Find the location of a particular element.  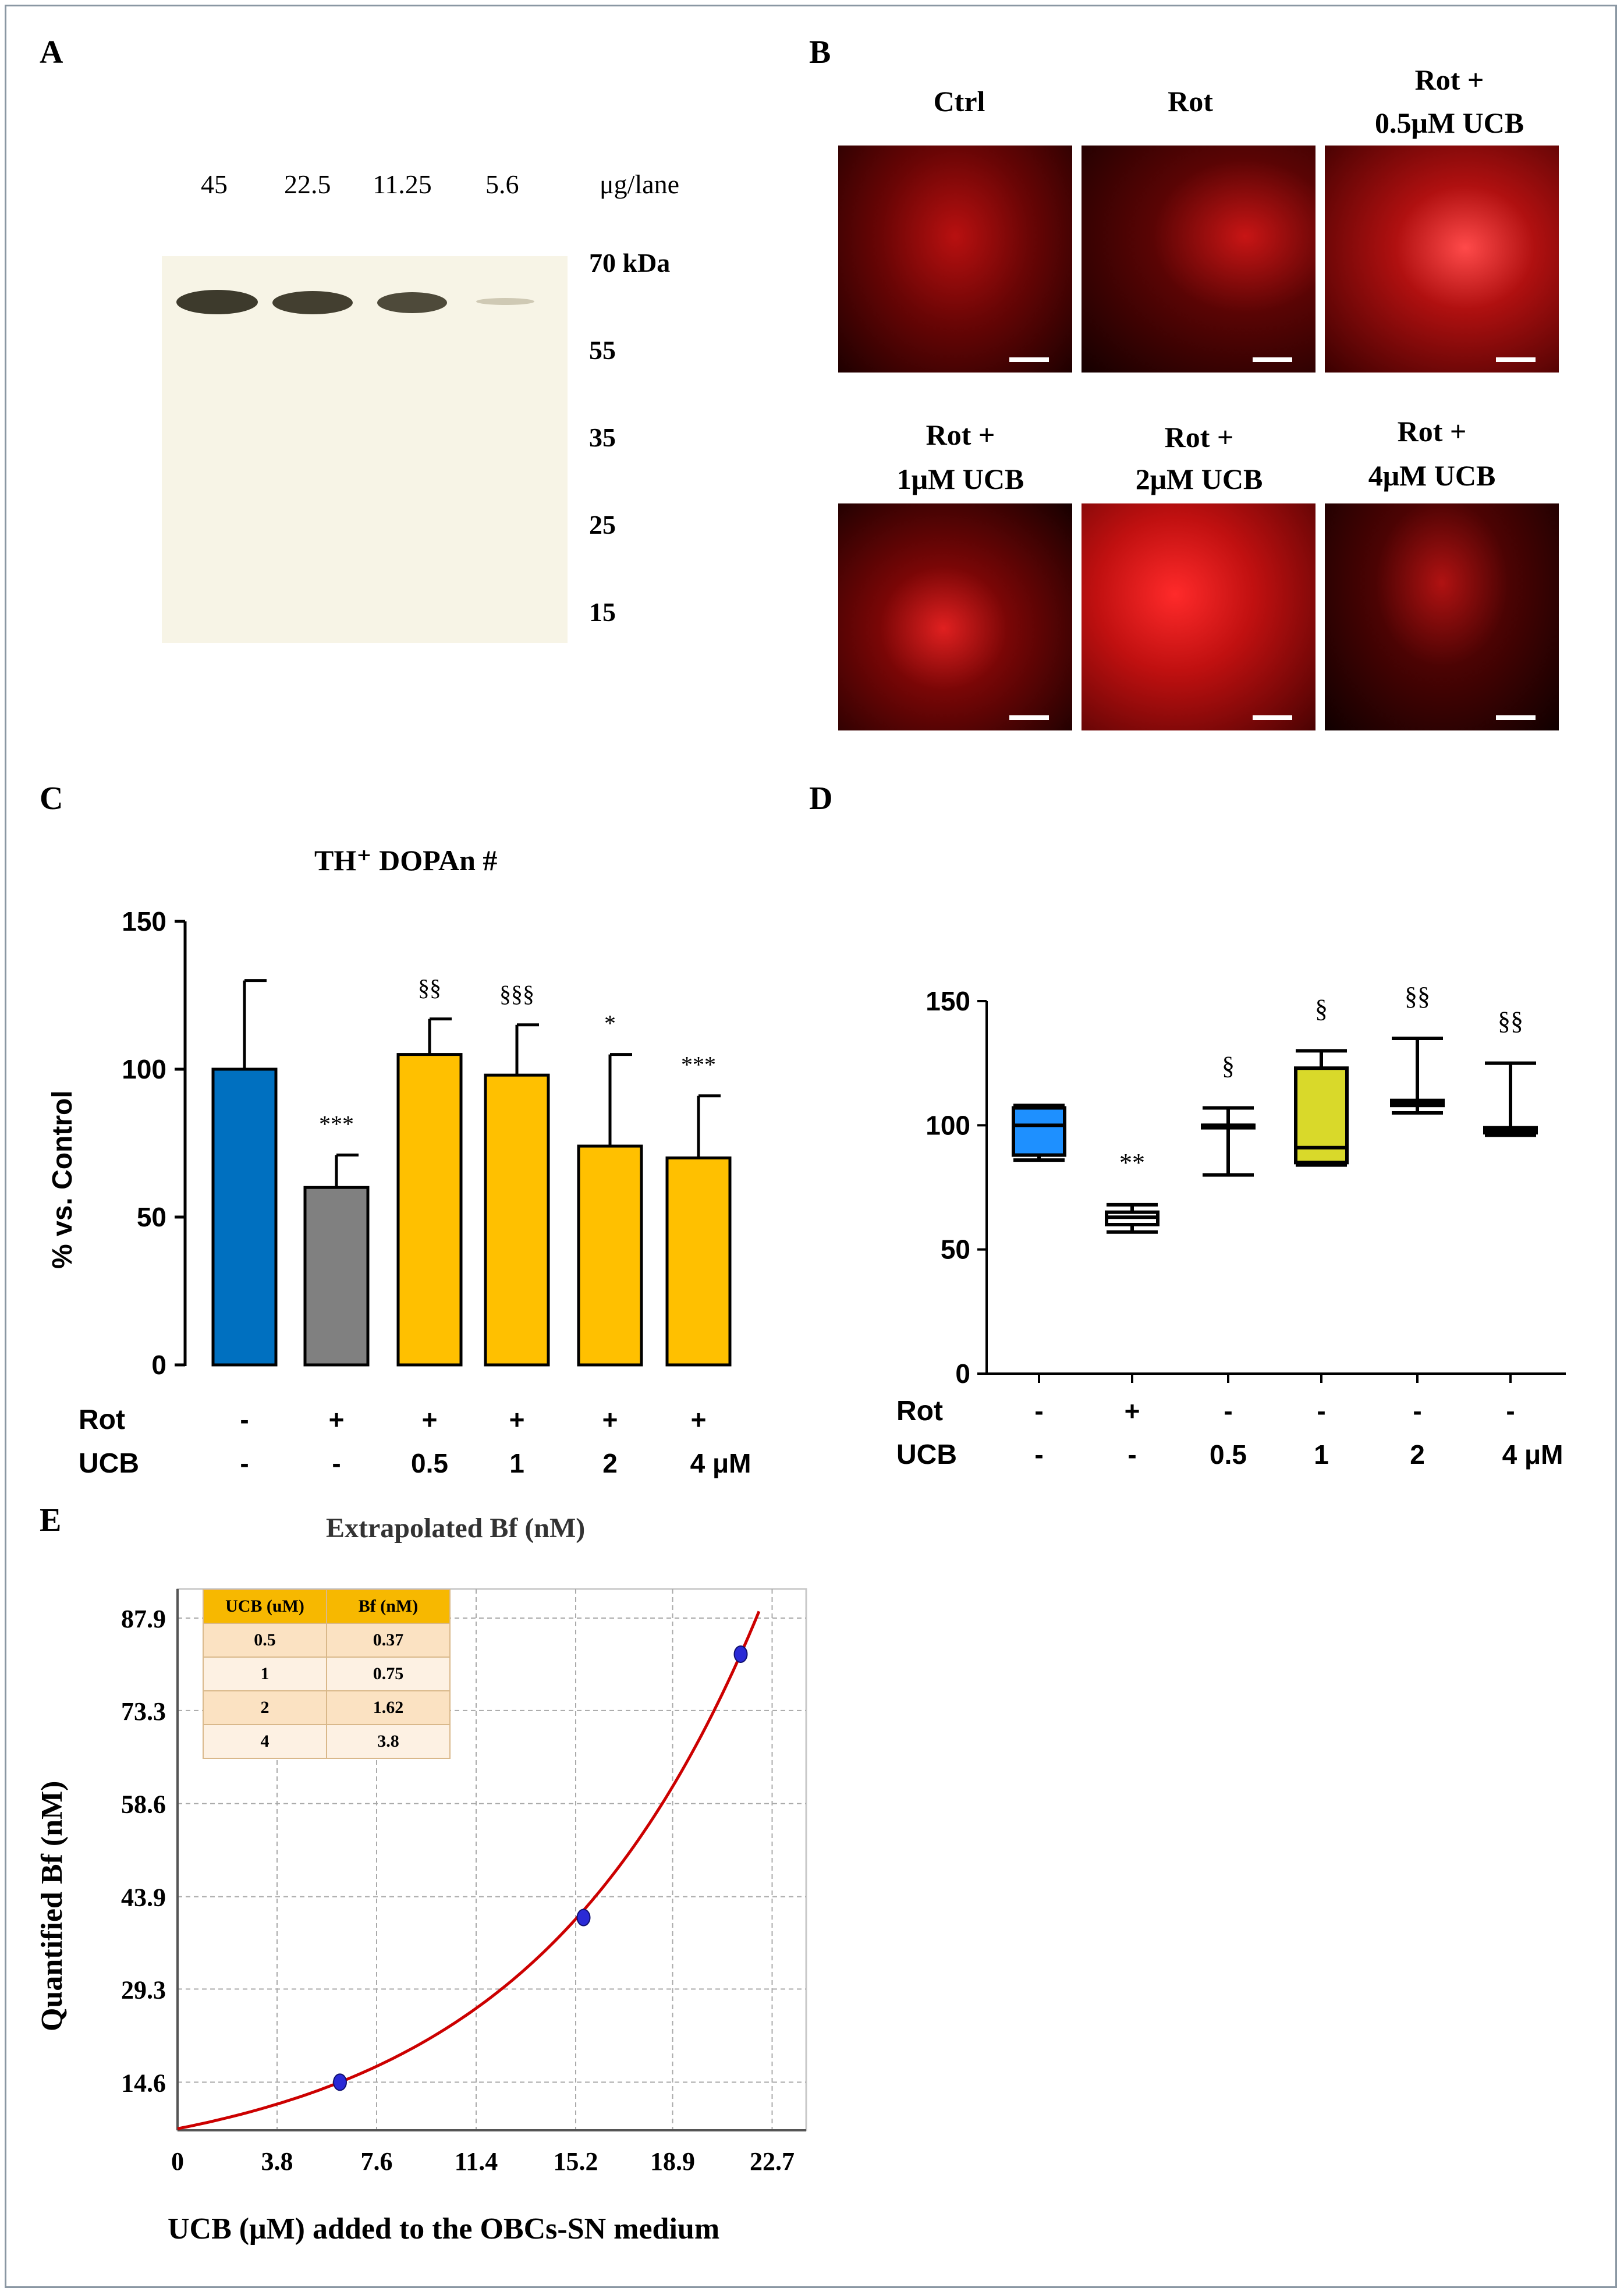

lane-load-4: 5.6 is located at coordinates (502, 184).